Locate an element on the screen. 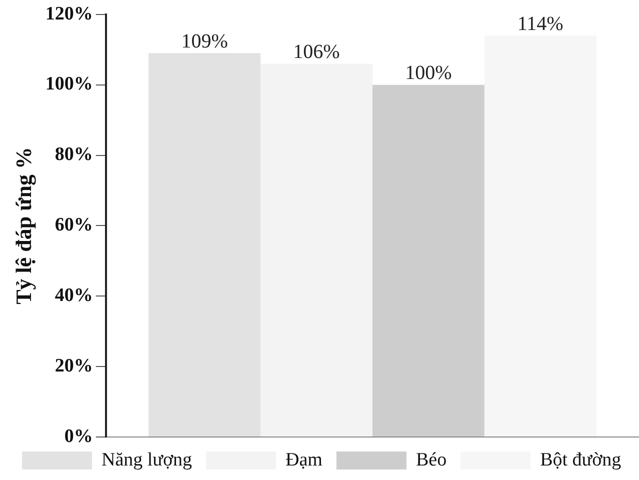  legend-label: Béo is located at coordinates (431, 459).